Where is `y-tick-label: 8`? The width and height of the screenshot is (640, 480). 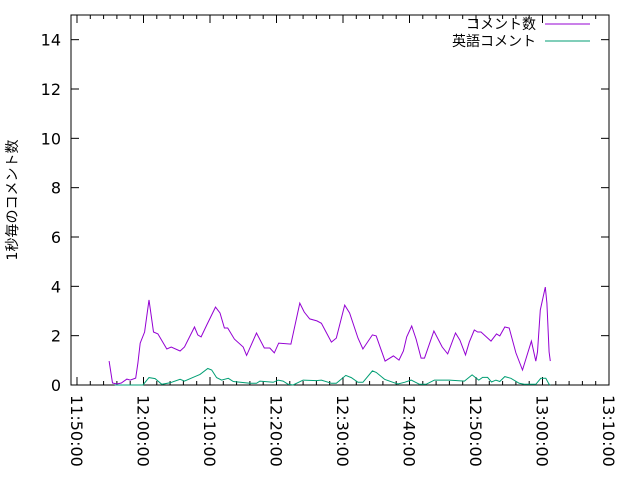
y-tick-label: 8 is located at coordinates (56, 188).